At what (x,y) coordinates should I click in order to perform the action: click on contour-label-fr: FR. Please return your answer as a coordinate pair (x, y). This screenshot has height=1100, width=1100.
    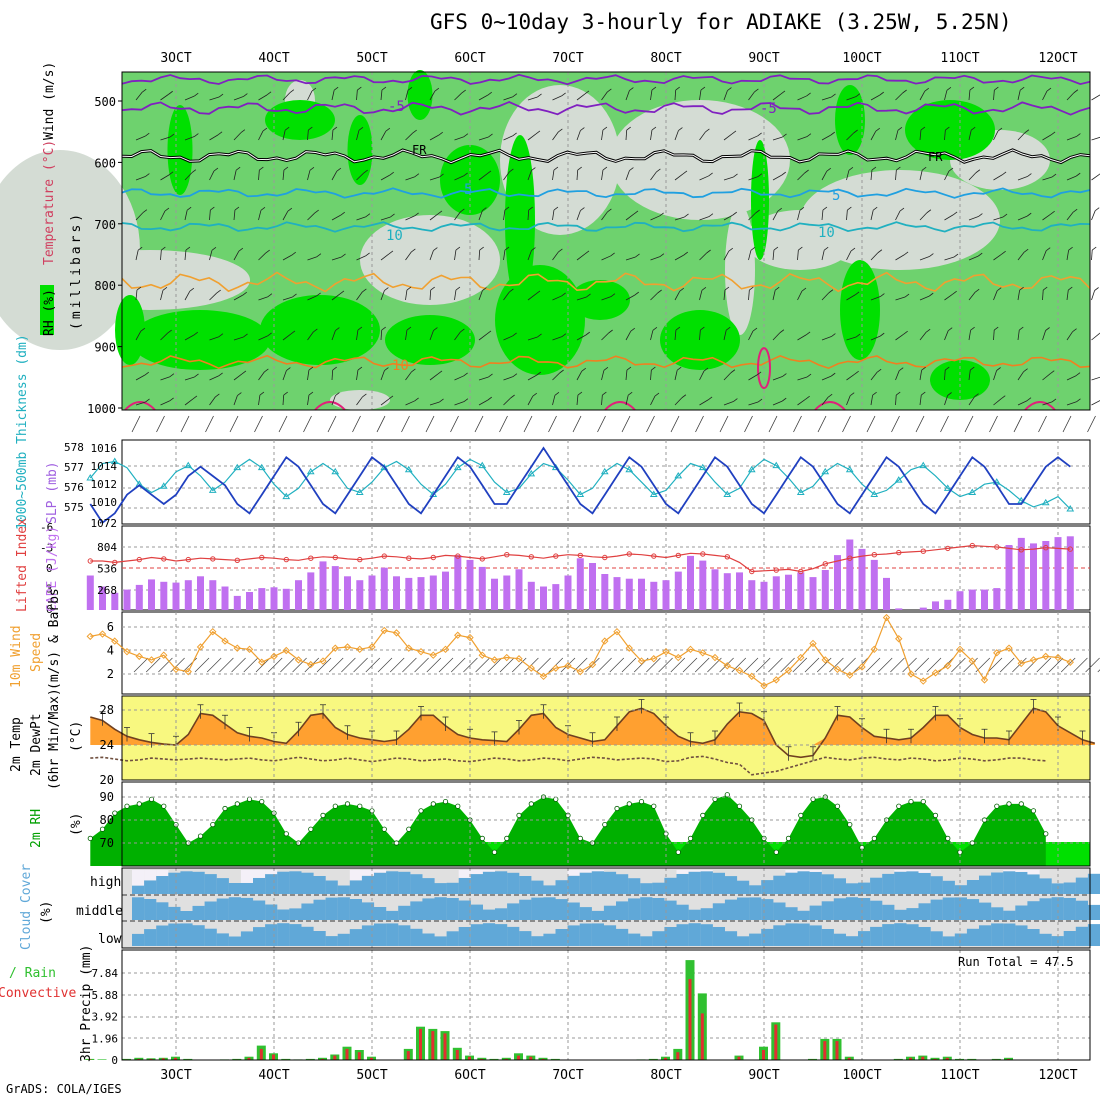
    Looking at the image, I should click on (419, 150).